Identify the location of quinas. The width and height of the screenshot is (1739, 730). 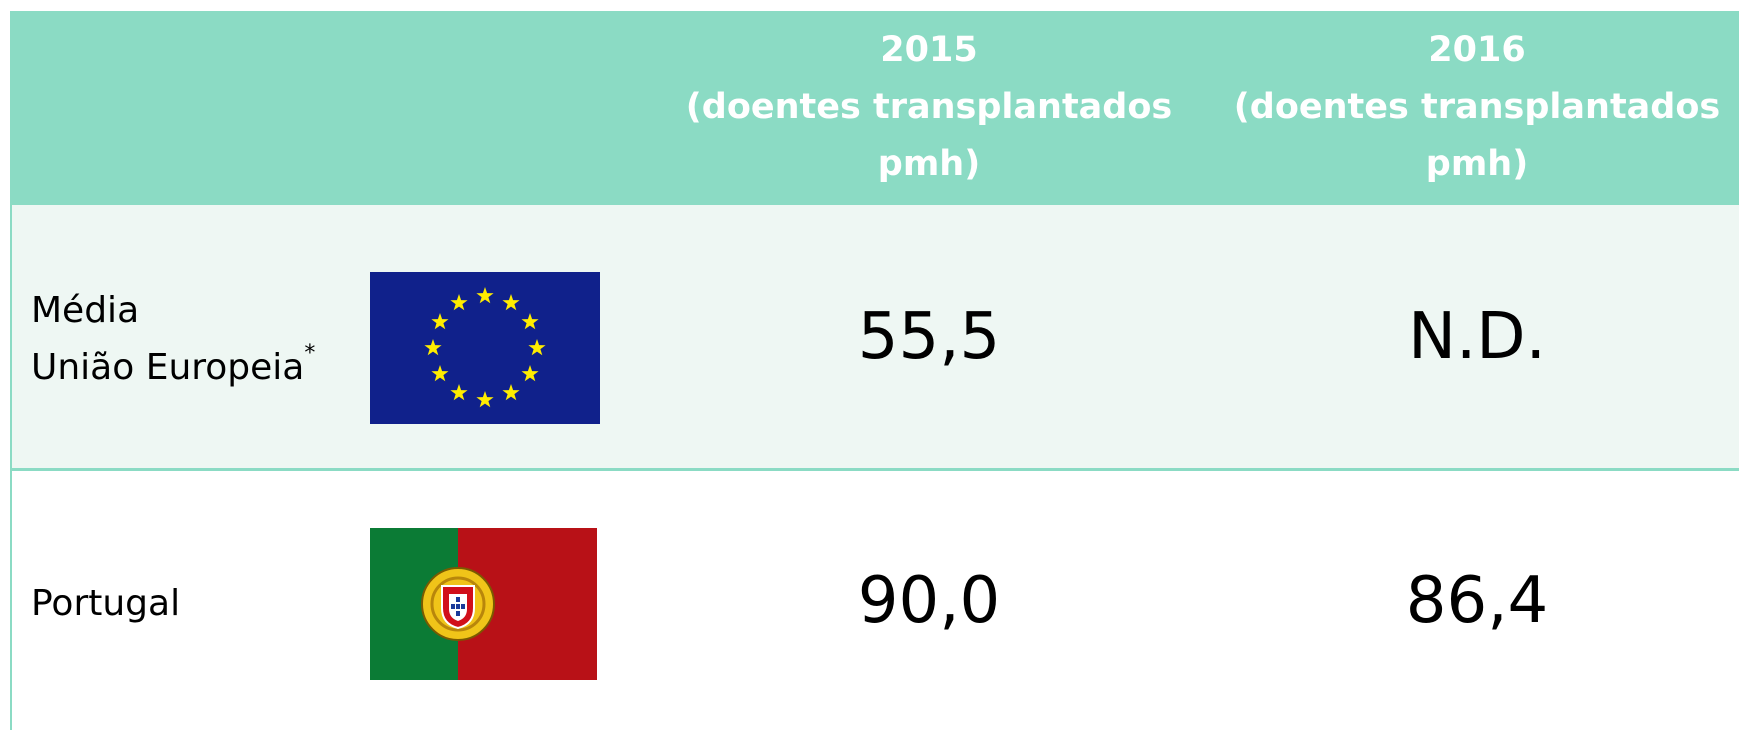
(458, 606).